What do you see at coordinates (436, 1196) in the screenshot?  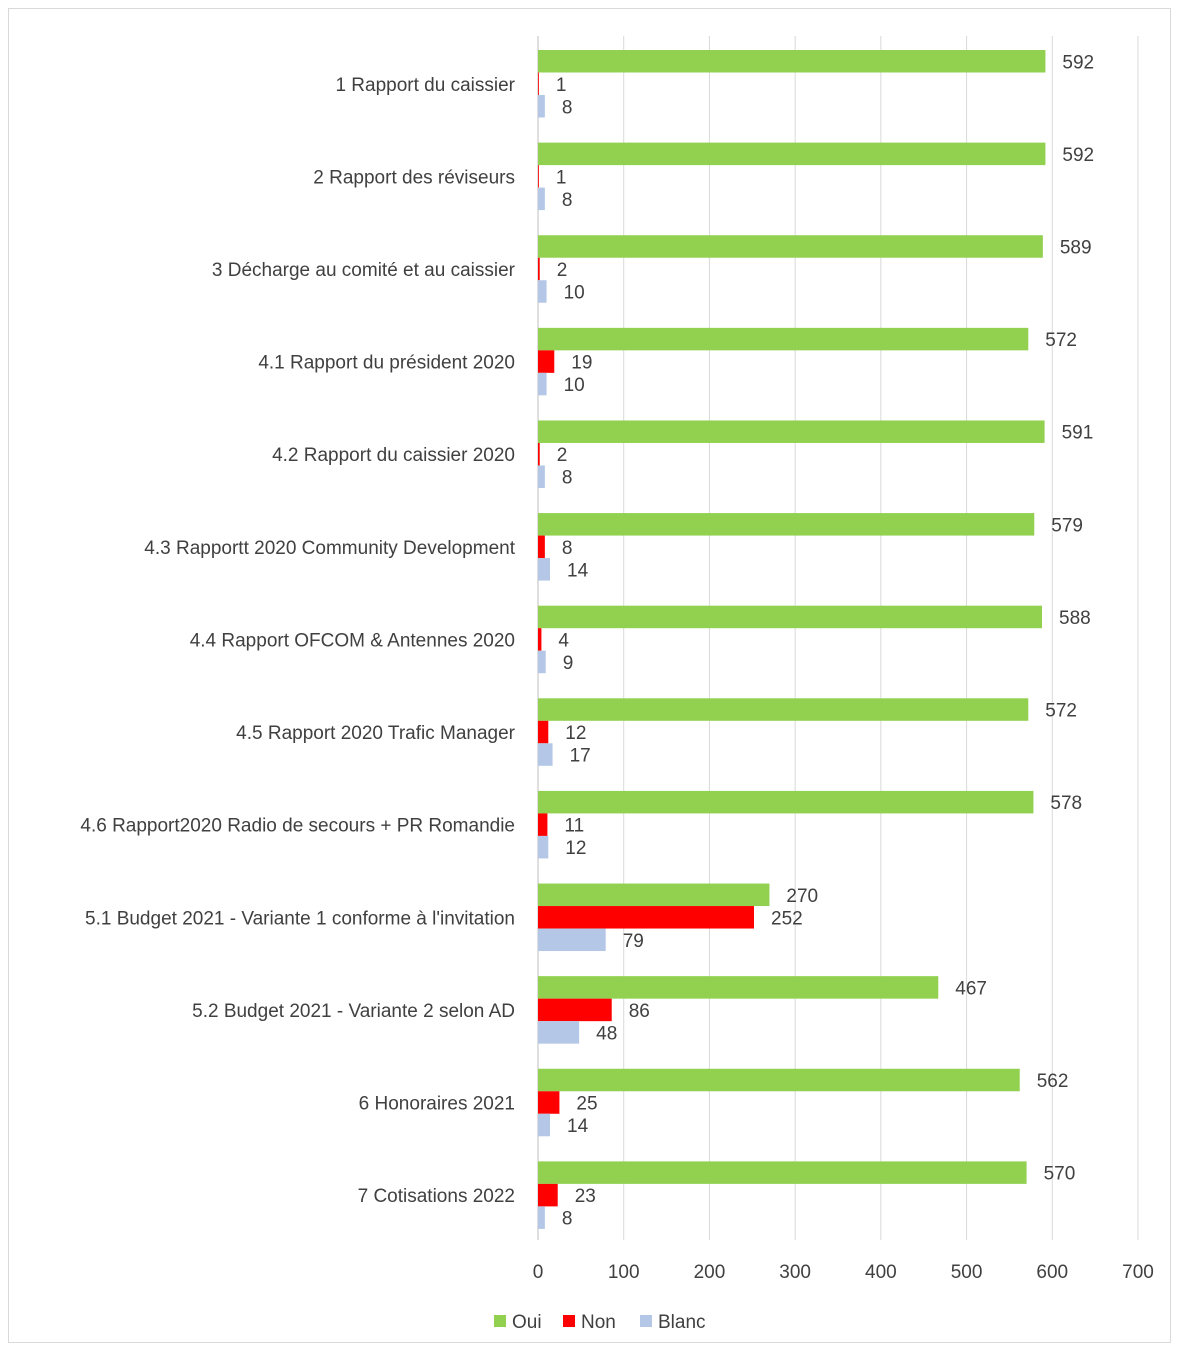 I see `category-label: 7 Cotisations 2022` at bounding box center [436, 1196].